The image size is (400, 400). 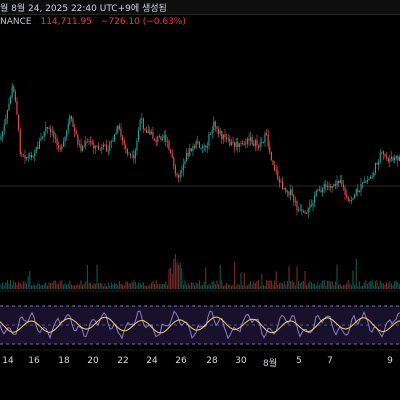 I want to click on exchange-label: NANCE, so click(x=16, y=22).